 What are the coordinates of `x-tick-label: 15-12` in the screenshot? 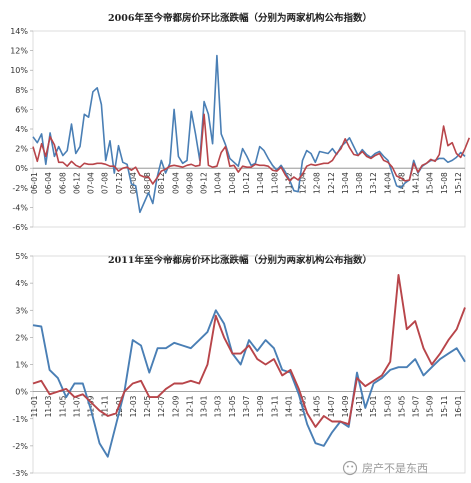 It's located at (458, 183).